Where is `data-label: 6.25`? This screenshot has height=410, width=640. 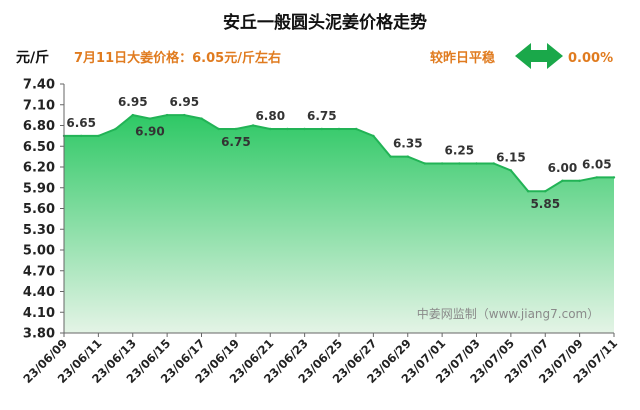 data-label: 6.25 is located at coordinates (460, 151).